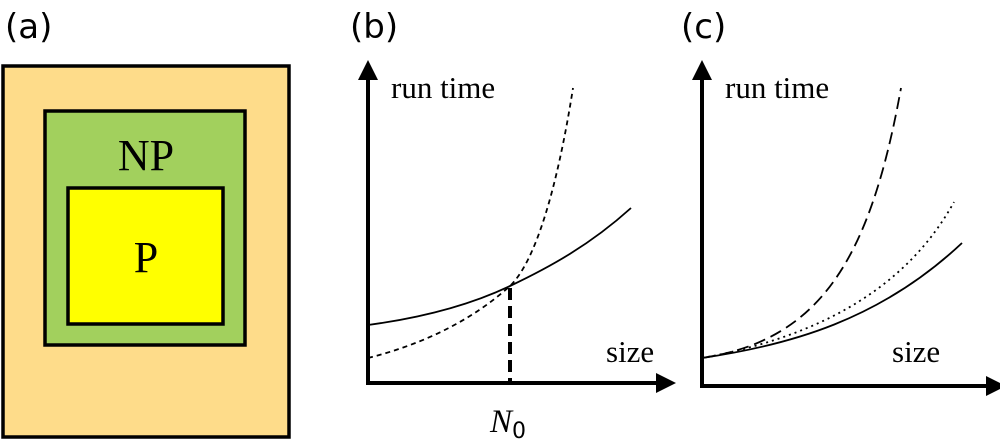 This screenshot has height=443, width=1000. What do you see at coordinates (146, 155) in the screenshot?
I see `np-label: NP` at bounding box center [146, 155].